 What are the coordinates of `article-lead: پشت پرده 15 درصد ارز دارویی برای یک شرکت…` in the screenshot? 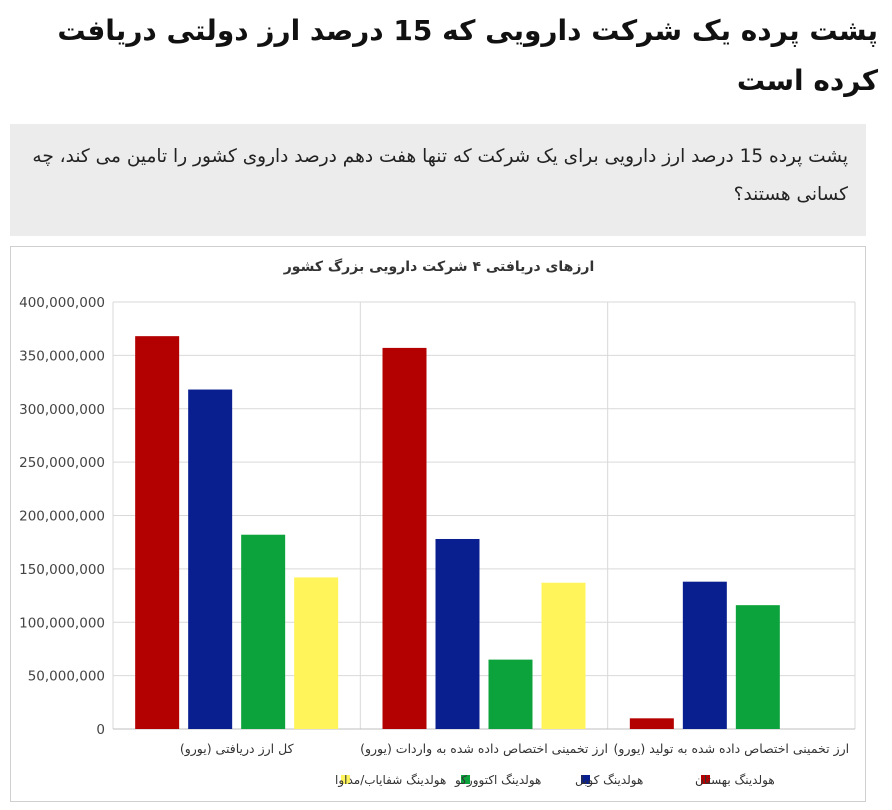 It's located at (438, 180).